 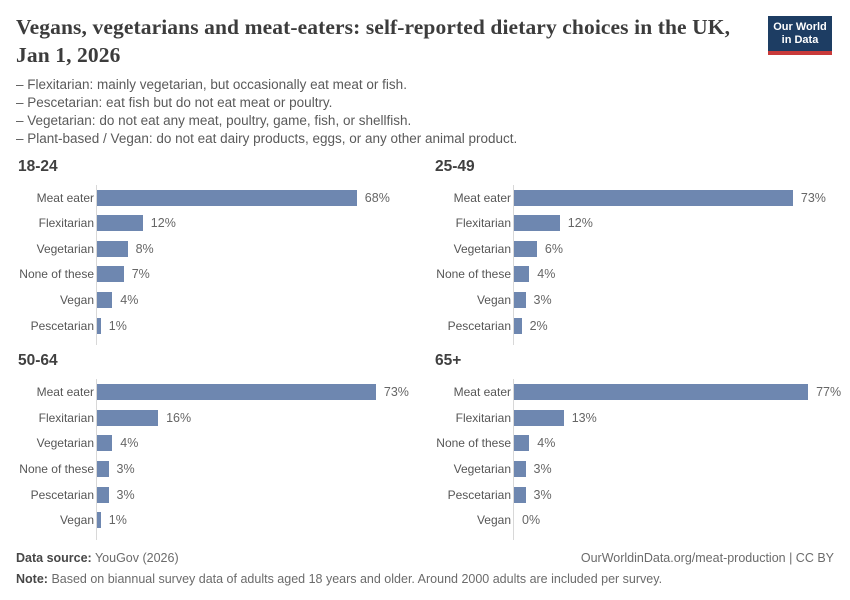 What do you see at coordinates (264, 418) in the screenshot?
I see `bar-track: 16%` at bounding box center [264, 418].